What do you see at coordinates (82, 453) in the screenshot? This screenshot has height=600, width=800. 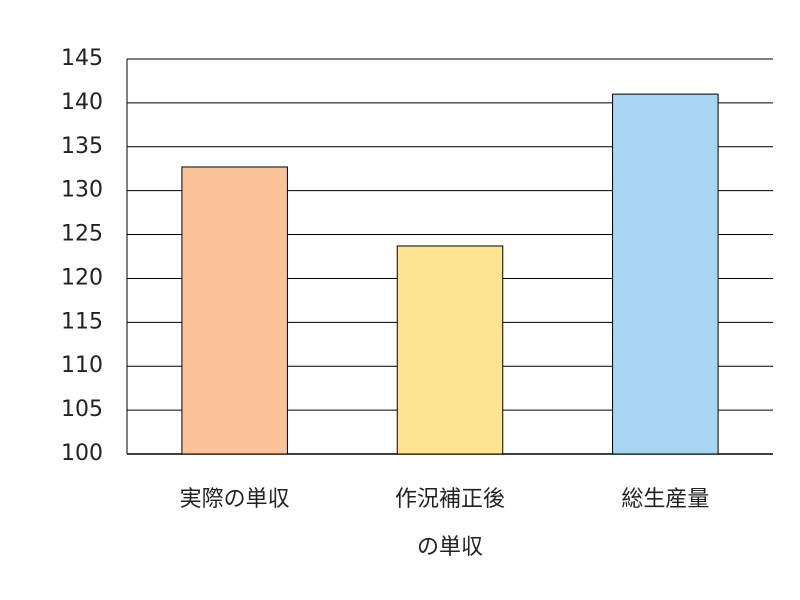 I see `y-tick-label: 100` at bounding box center [82, 453].